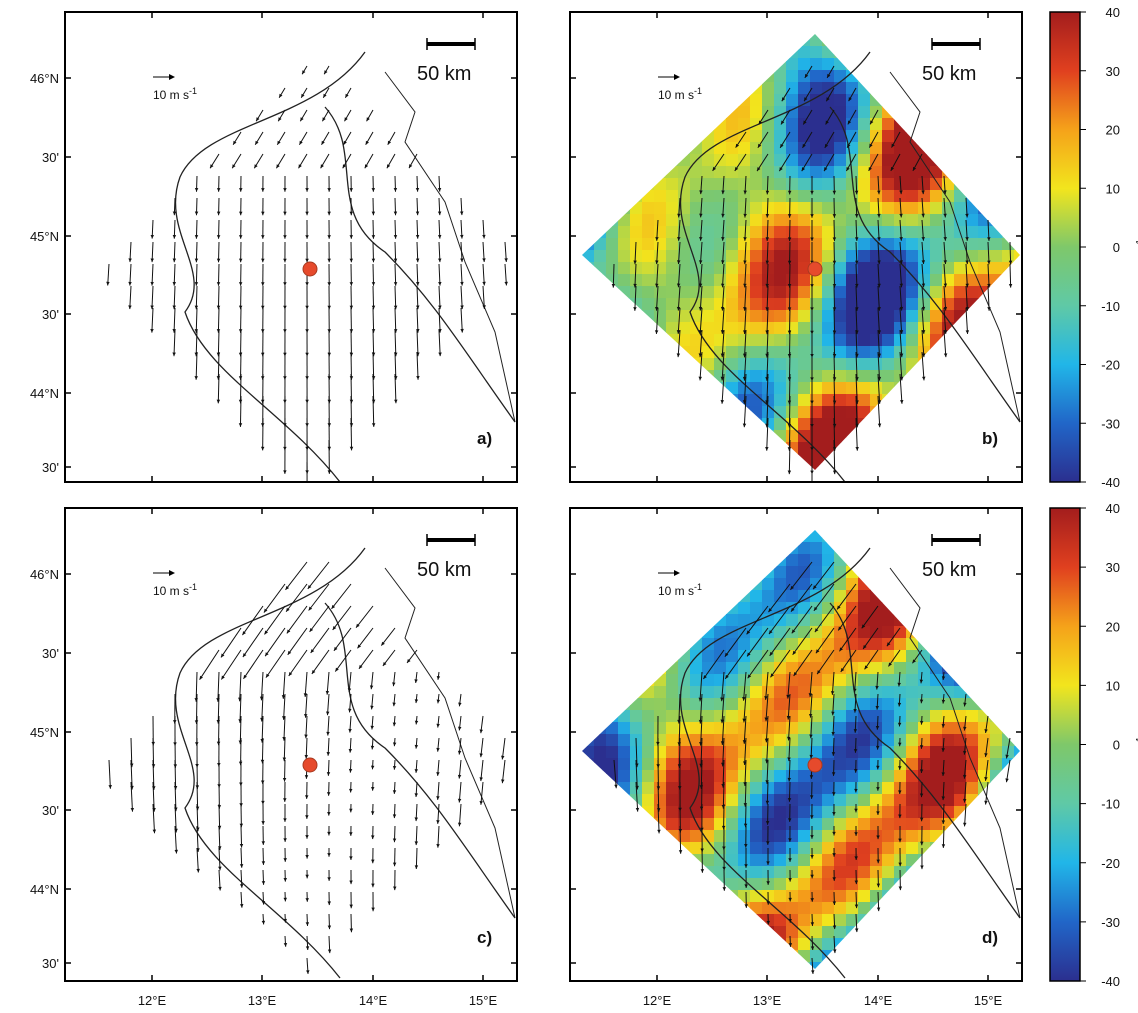 This screenshot has width=1138, height=1013. What do you see at coordinates (484, 438) in the screenshot?
I see `panel-label-a: a)` at bounding box center [484, 438].